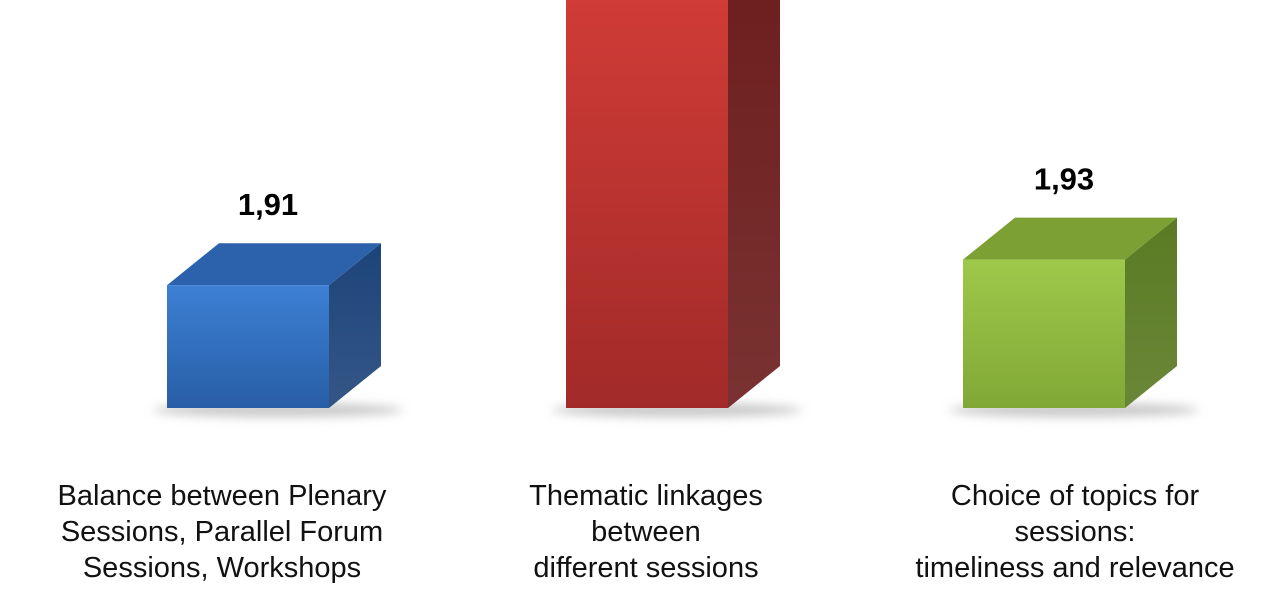 The width and height of the screenshot is (1270, 593). What do you see at coordinates (1075, 568) in the screenshot?
I see `category-label-line: timeliness and relevance` at bounding box center [1075, 568].